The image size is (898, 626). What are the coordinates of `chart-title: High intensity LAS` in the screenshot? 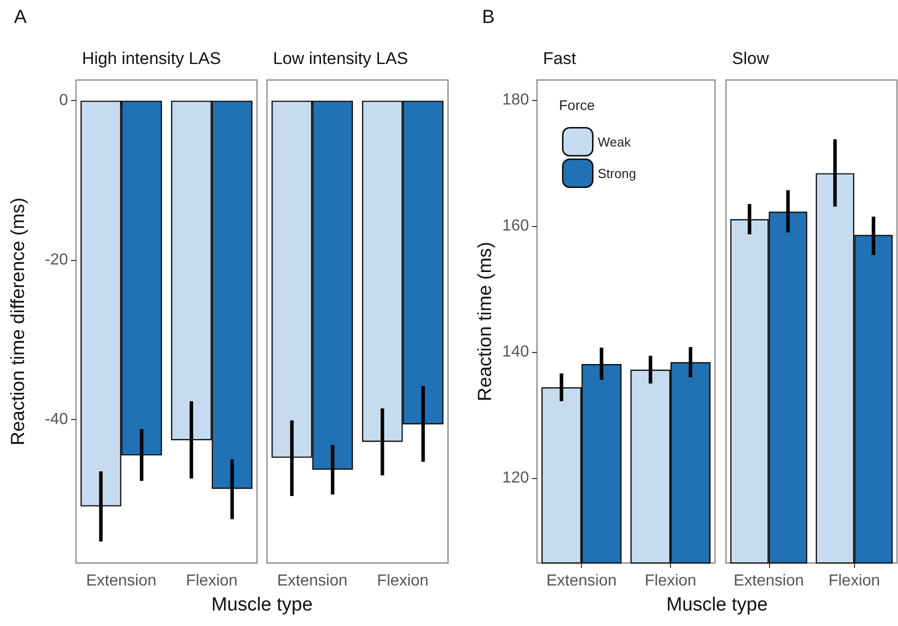 It's located at (151, 58).